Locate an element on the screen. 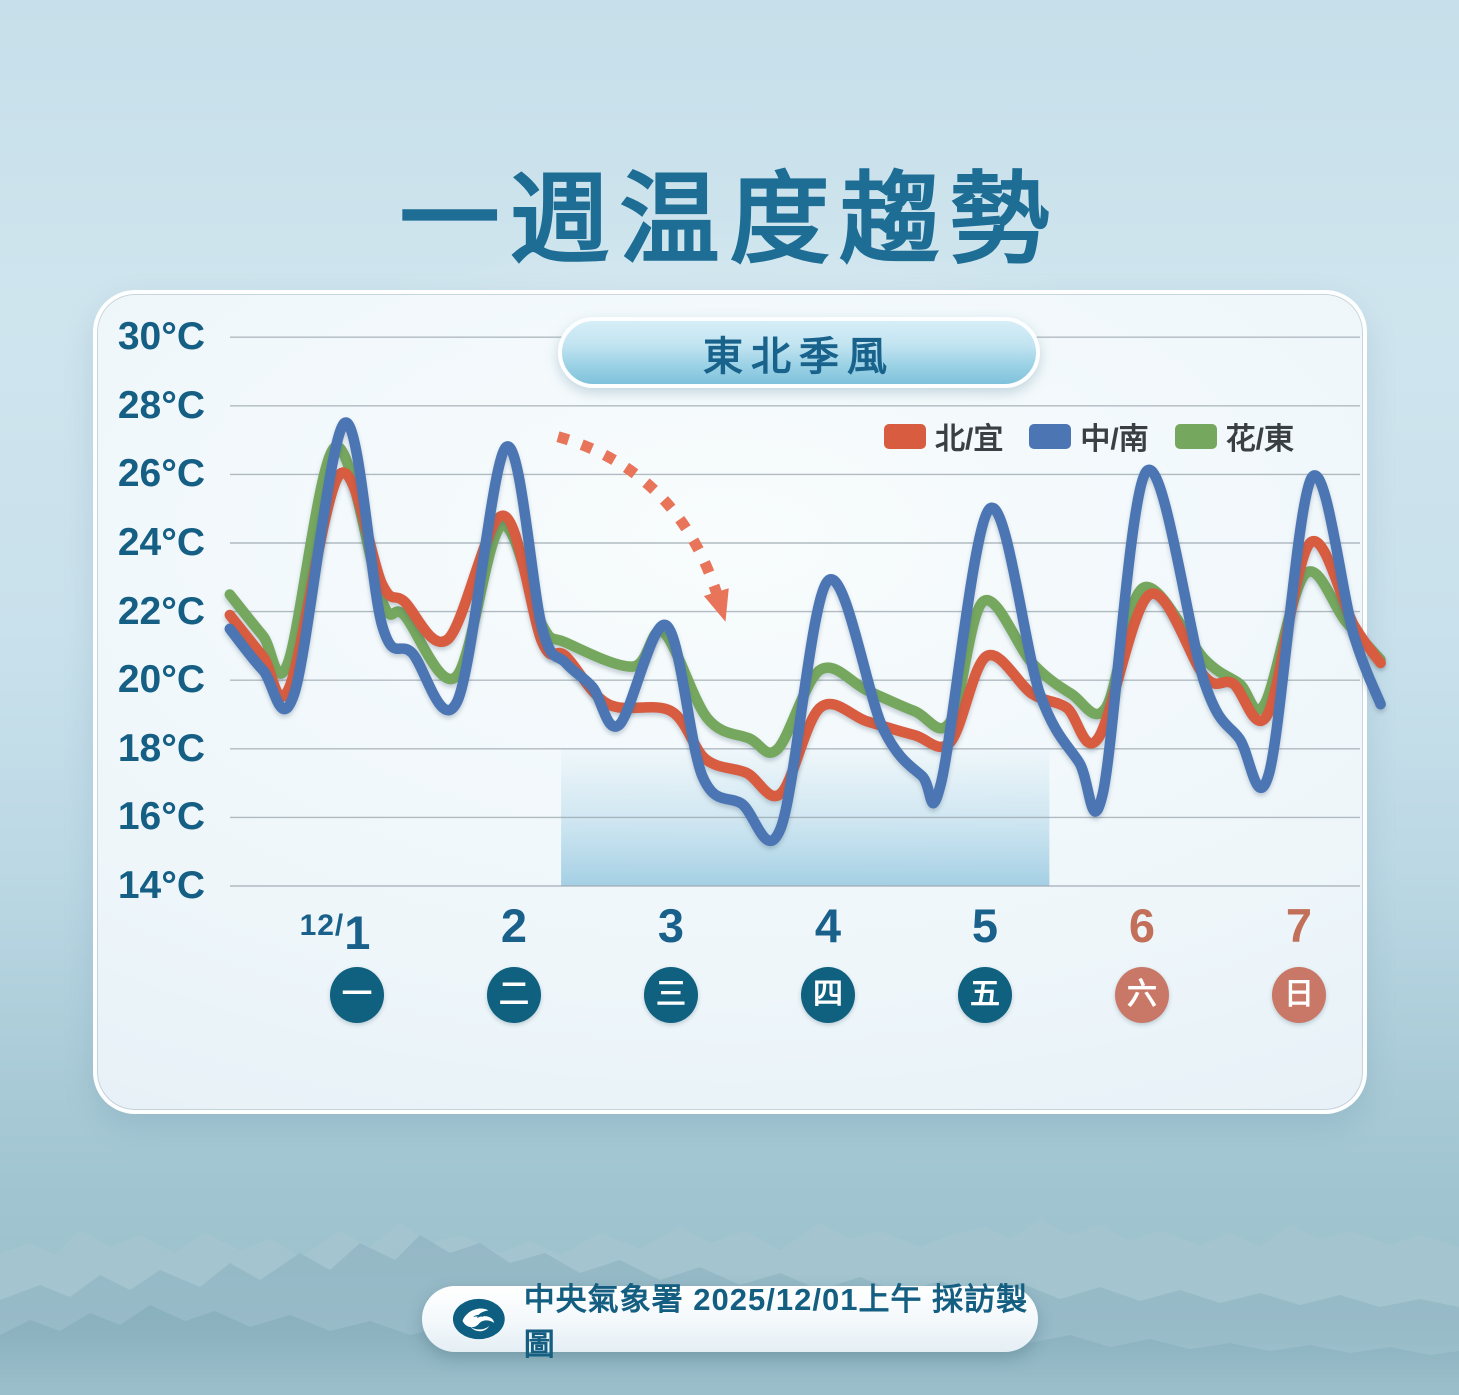 The height and width of the screenshot is (1395, 1459). legend-label-east: 花/東 is located at coordinates (1260, 439).